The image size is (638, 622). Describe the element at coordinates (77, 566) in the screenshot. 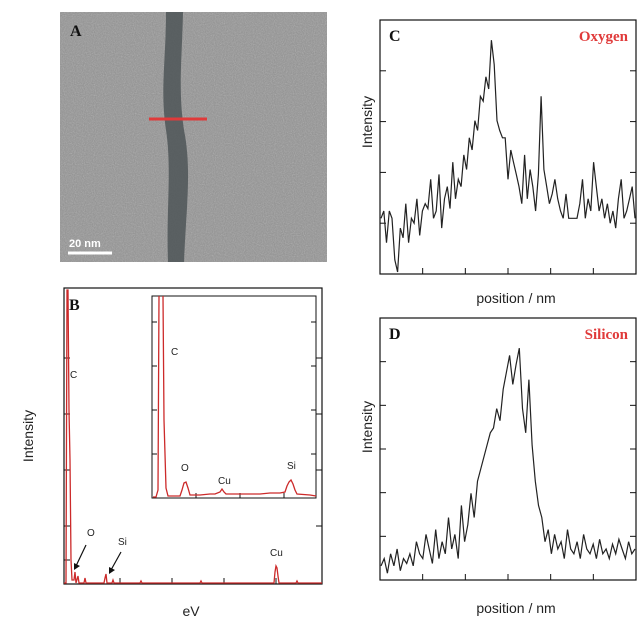

I see `arrow-o-head` at that location.